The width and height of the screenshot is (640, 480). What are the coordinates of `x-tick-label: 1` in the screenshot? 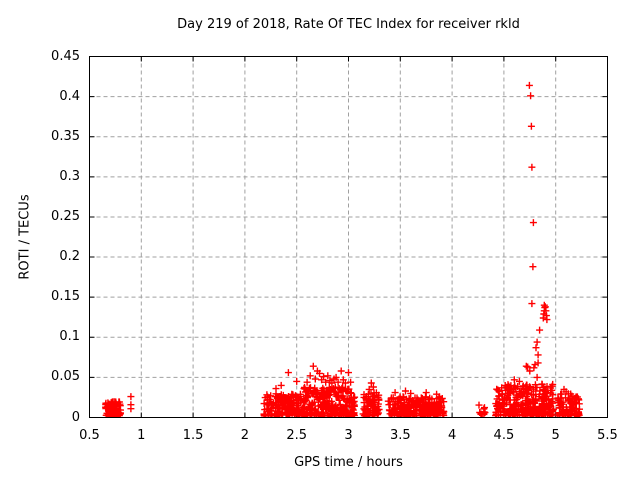 It's located at (141, 435).